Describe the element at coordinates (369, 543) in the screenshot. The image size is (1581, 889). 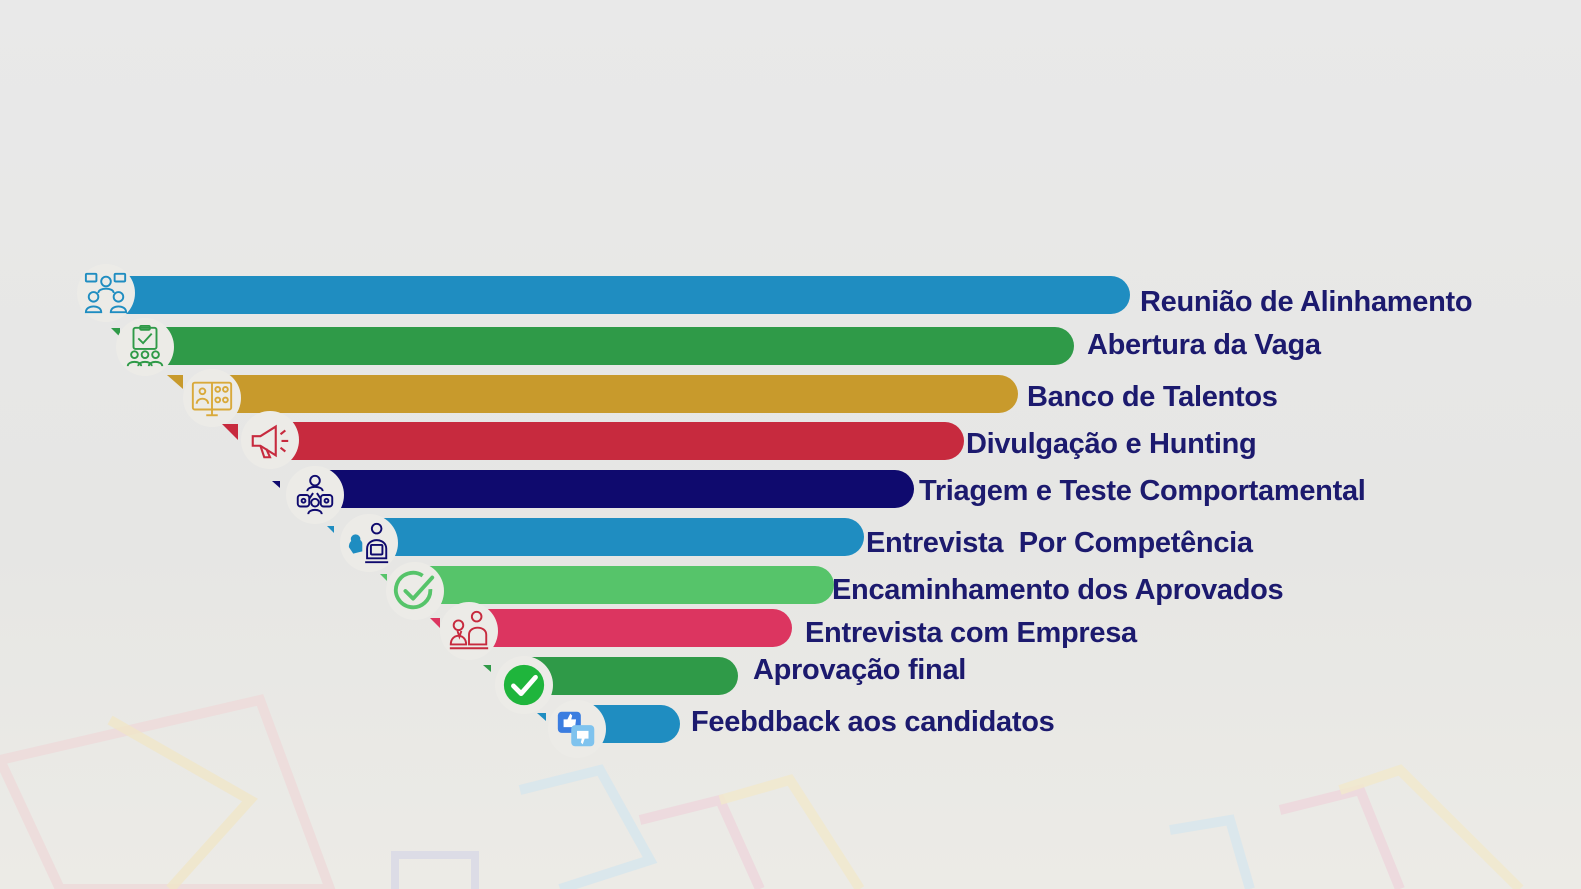
I see `interview-icon` at that location.